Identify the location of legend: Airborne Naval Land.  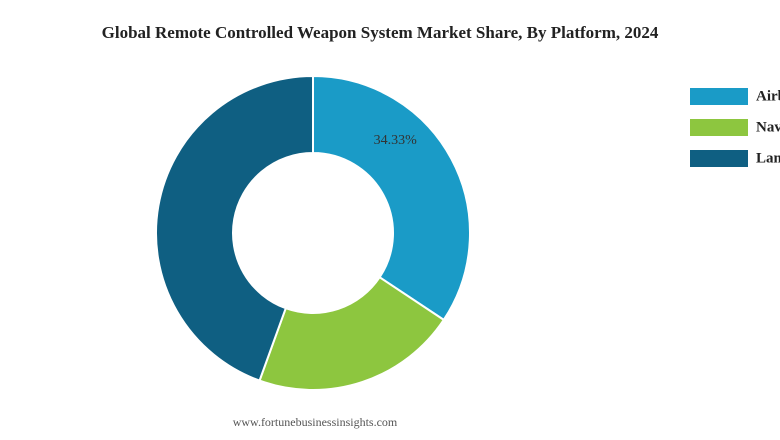
(735, 127).